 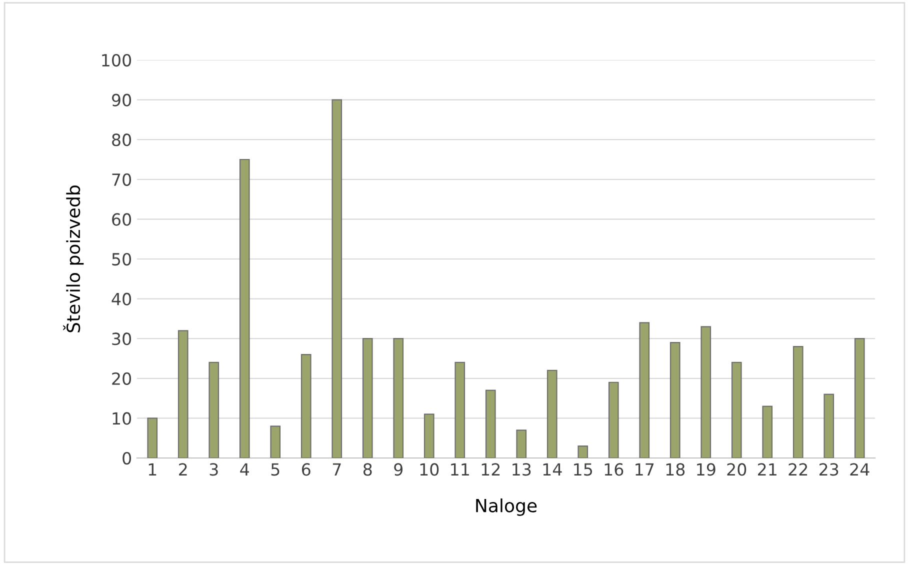 I want to click on x-tick-label: 17, so click(x=645, y=469).